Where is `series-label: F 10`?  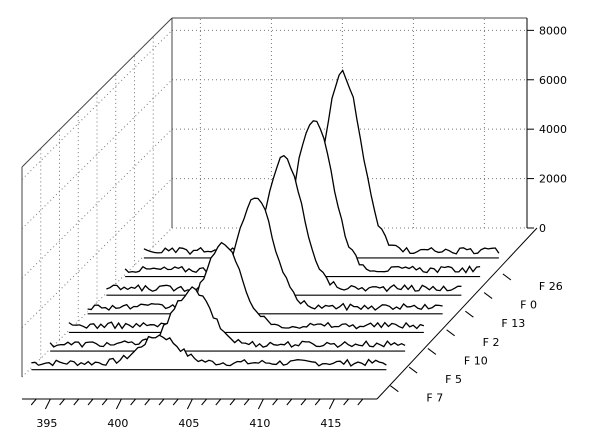
series-label: F 10 is located at coordinates (476, 360).